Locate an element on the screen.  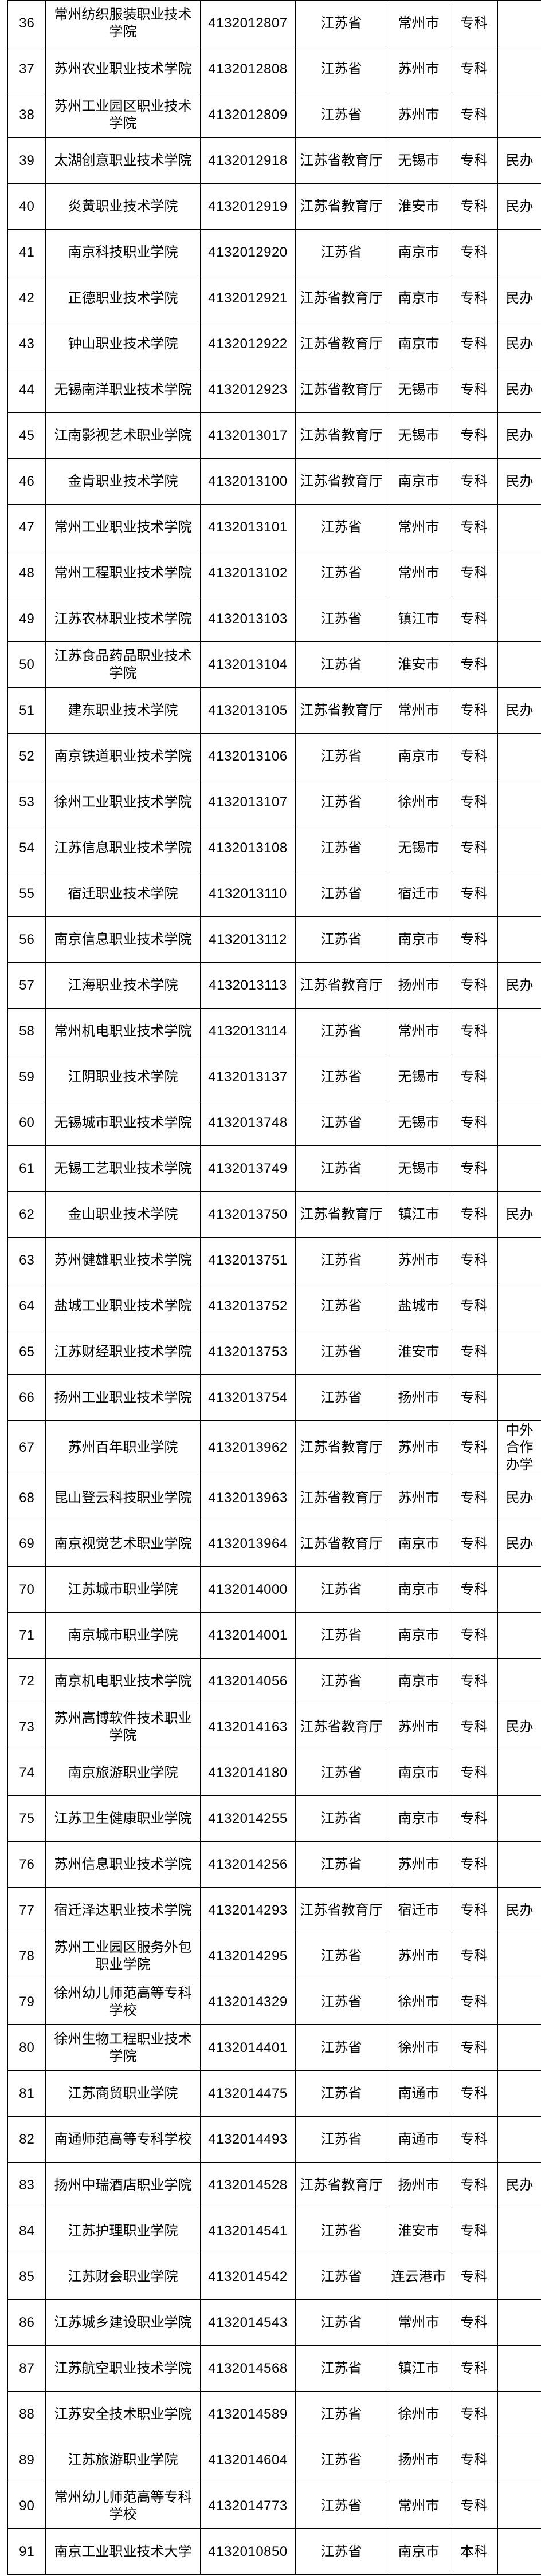
row-number: 83 is located at coordinates (26, 2185).